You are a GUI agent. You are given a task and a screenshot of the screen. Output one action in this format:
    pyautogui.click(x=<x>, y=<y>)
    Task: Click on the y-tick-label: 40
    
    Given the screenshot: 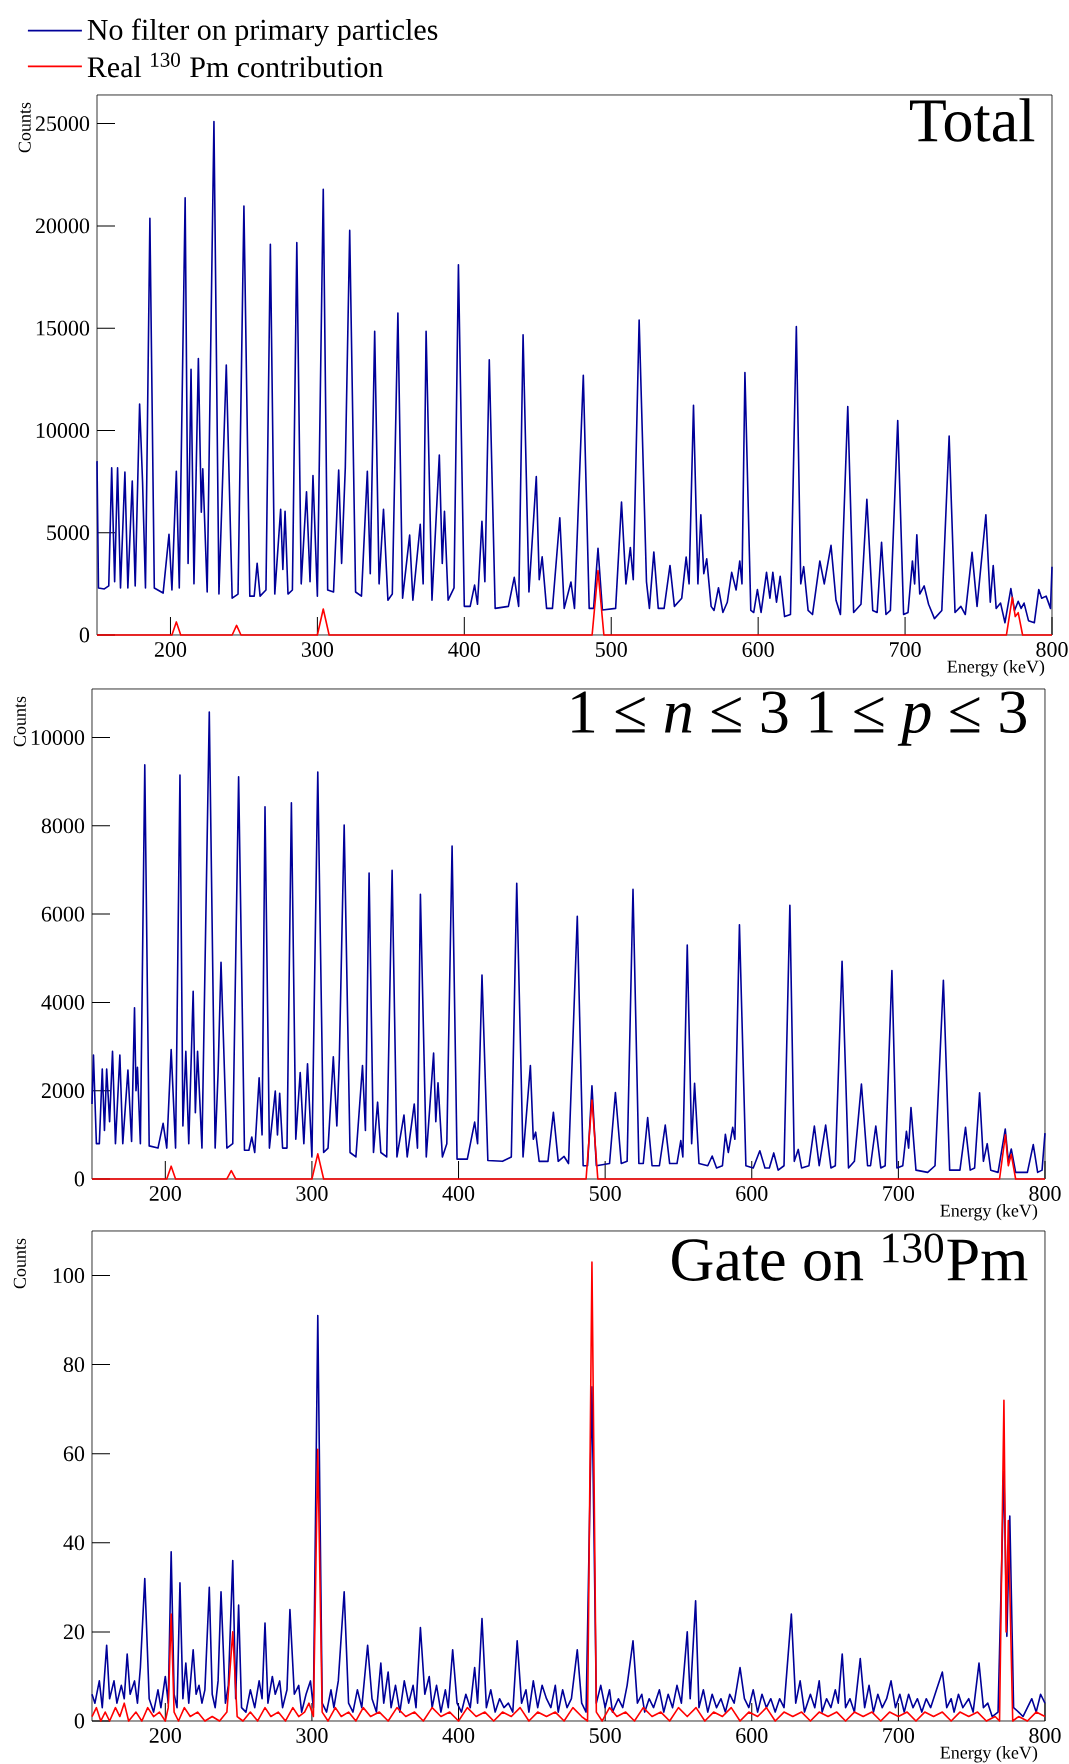 What is the action you would take?
    pyautogui.click(x=74, y=1543)
    